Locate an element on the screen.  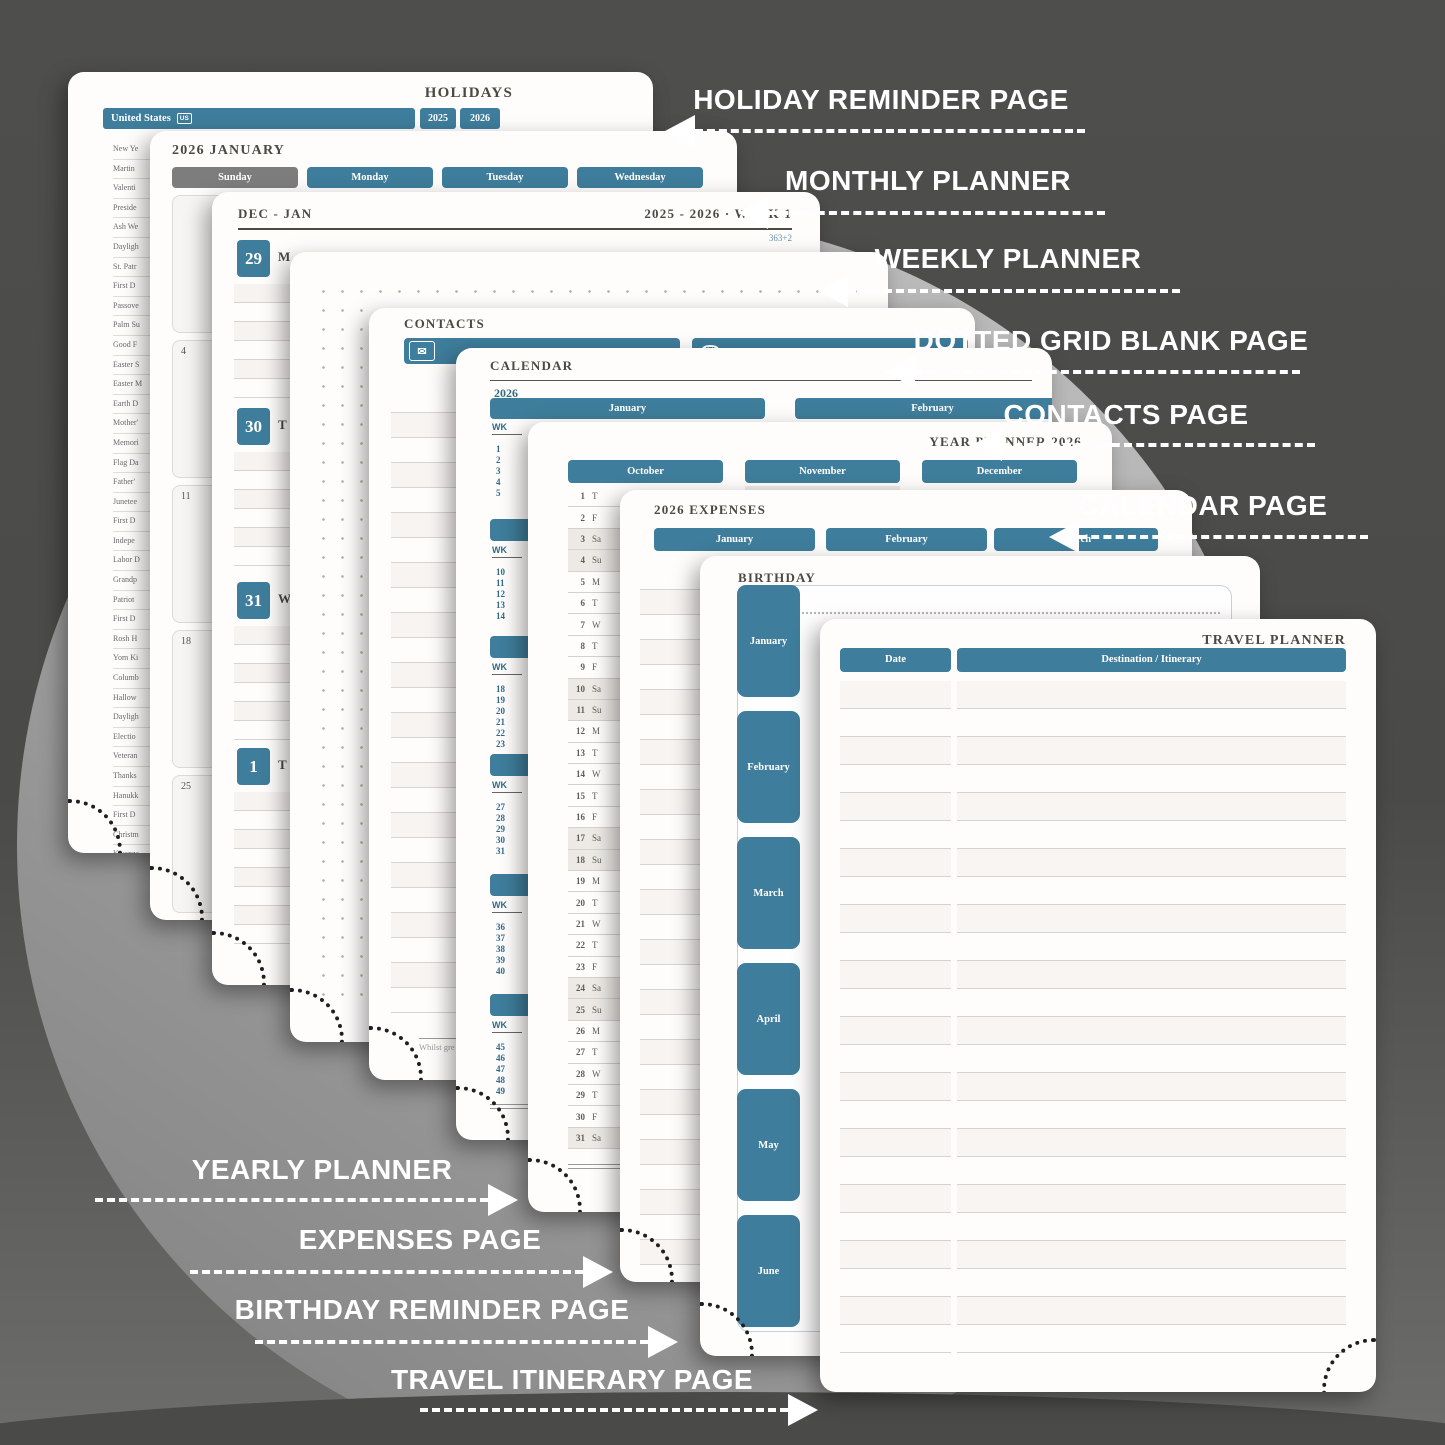
week-number: 38 is located at coordinates (500, 949).